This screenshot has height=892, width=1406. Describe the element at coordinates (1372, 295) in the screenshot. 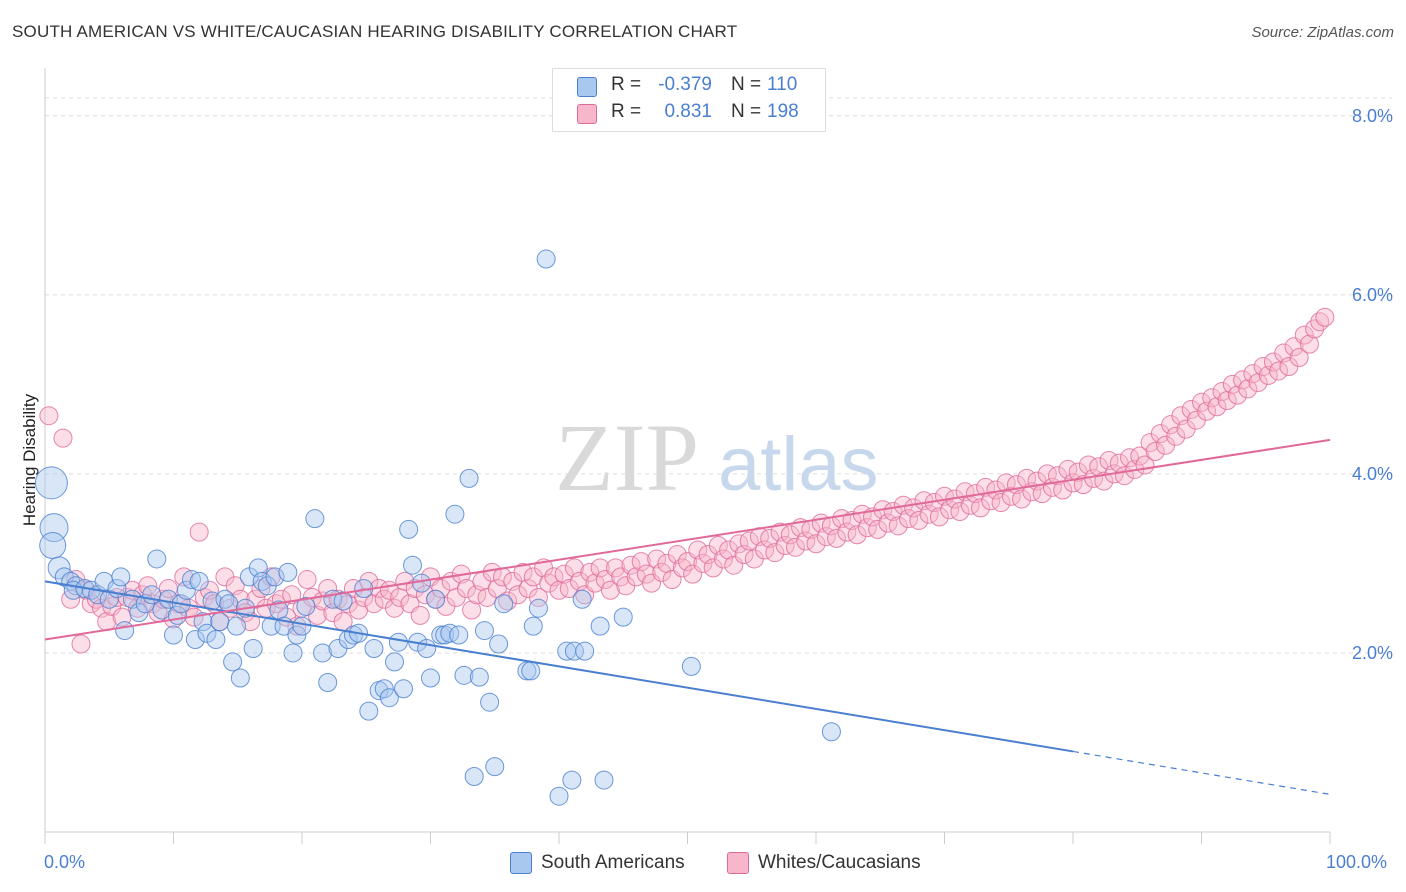

I see `y-tick-label: 6.0%` at that location.